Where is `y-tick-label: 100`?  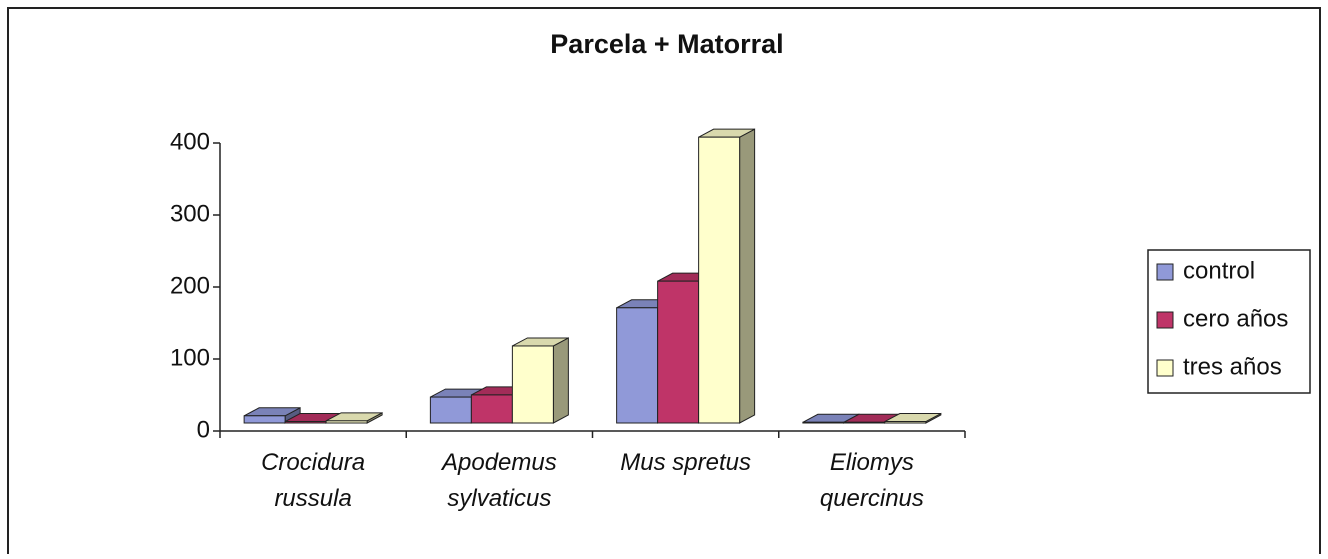
y-tick-label: 100 is located at coordinates (190, 357).